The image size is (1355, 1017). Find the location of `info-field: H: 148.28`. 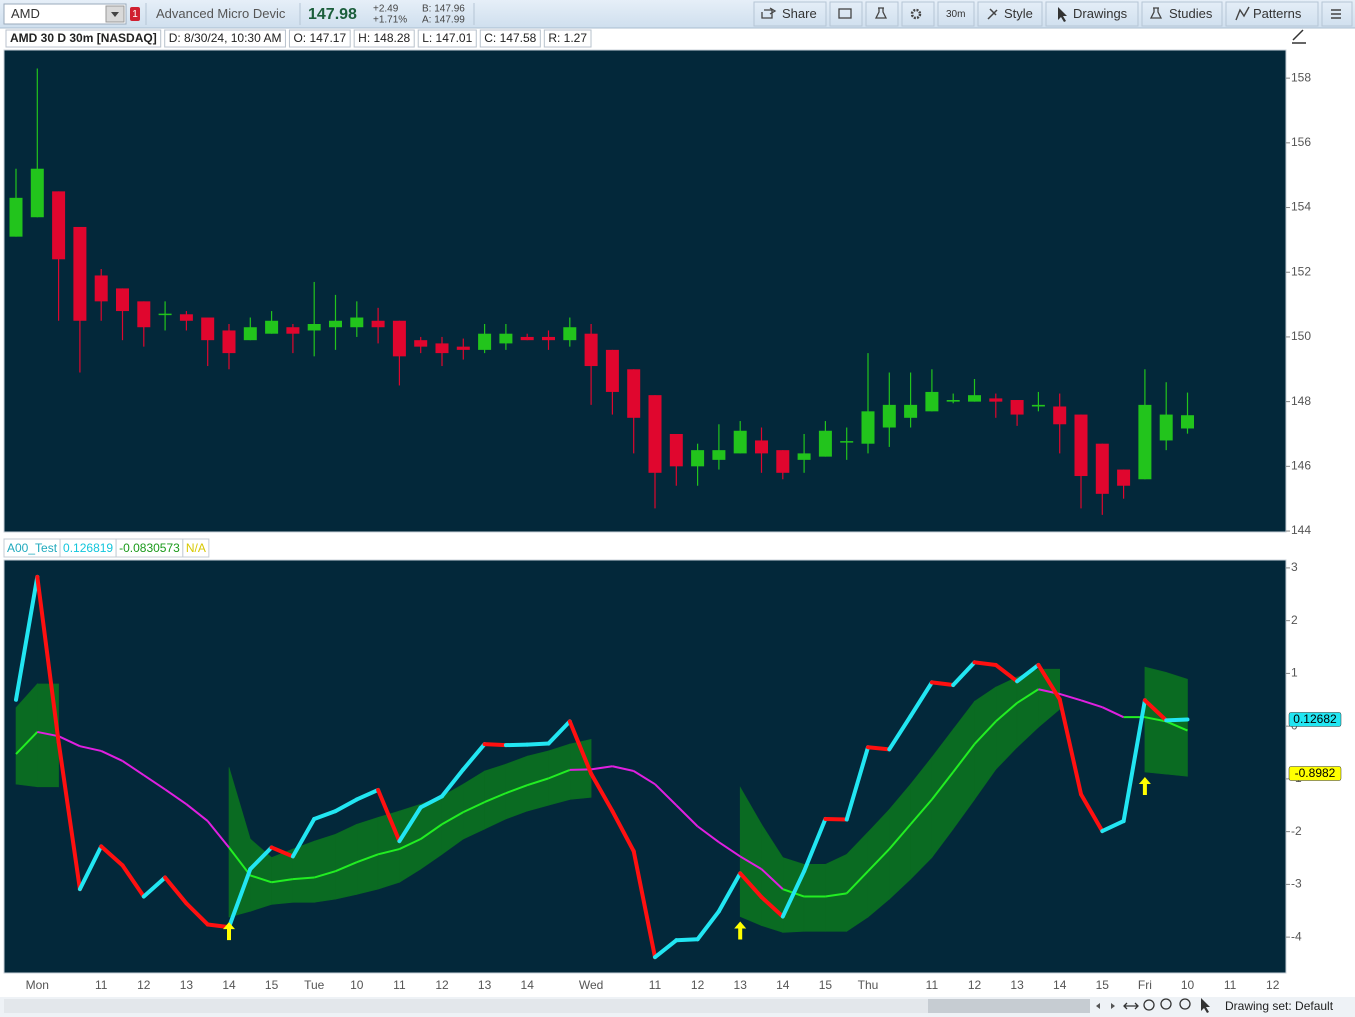

info-field: H: 148.28 is located at coordinates (384, 38).